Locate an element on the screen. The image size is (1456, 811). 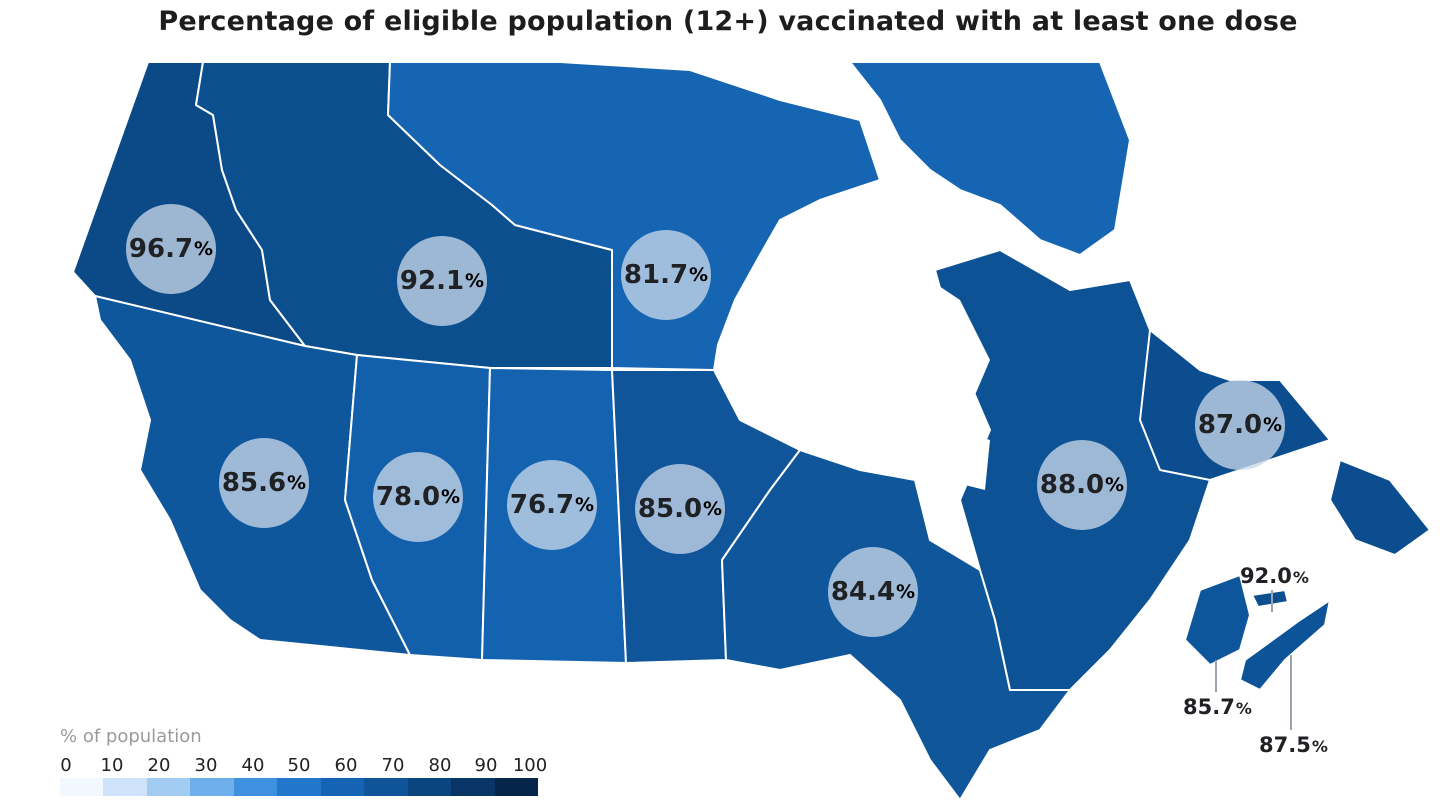
value-label-ns: 87.5 is located at coordinates (1285, 745).